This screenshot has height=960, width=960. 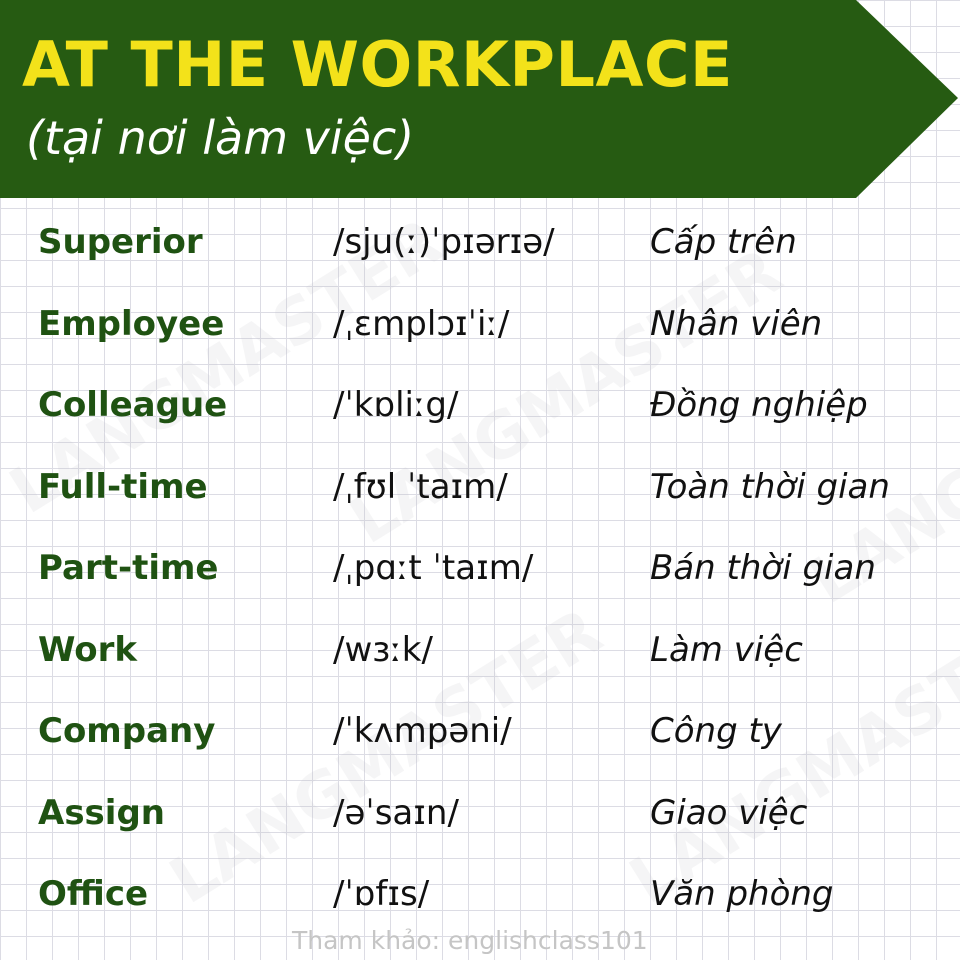 I want to click on page-subtitle: (tại nơi làm việc), so click(x=220, y=138).